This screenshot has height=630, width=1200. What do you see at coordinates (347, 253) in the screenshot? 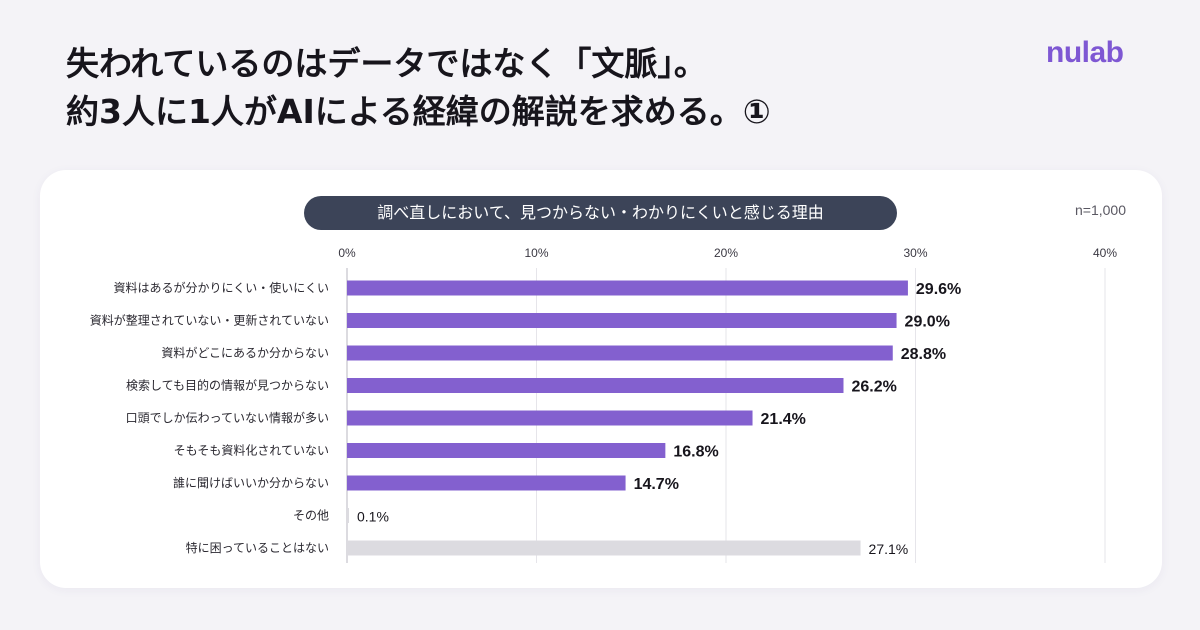
I see `x-tick-label: 0%` at bounding box center [347, 253].